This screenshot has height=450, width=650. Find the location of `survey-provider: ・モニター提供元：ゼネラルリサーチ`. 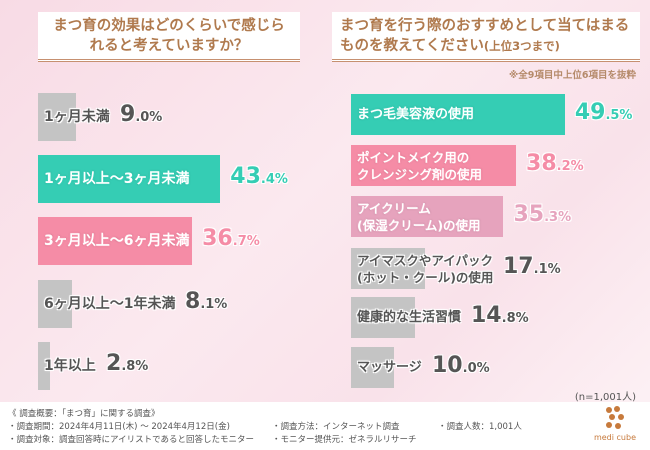

survey-provider: ・モニター提供元：ゼネラルリサーチ is located at coordinates (344, 440).